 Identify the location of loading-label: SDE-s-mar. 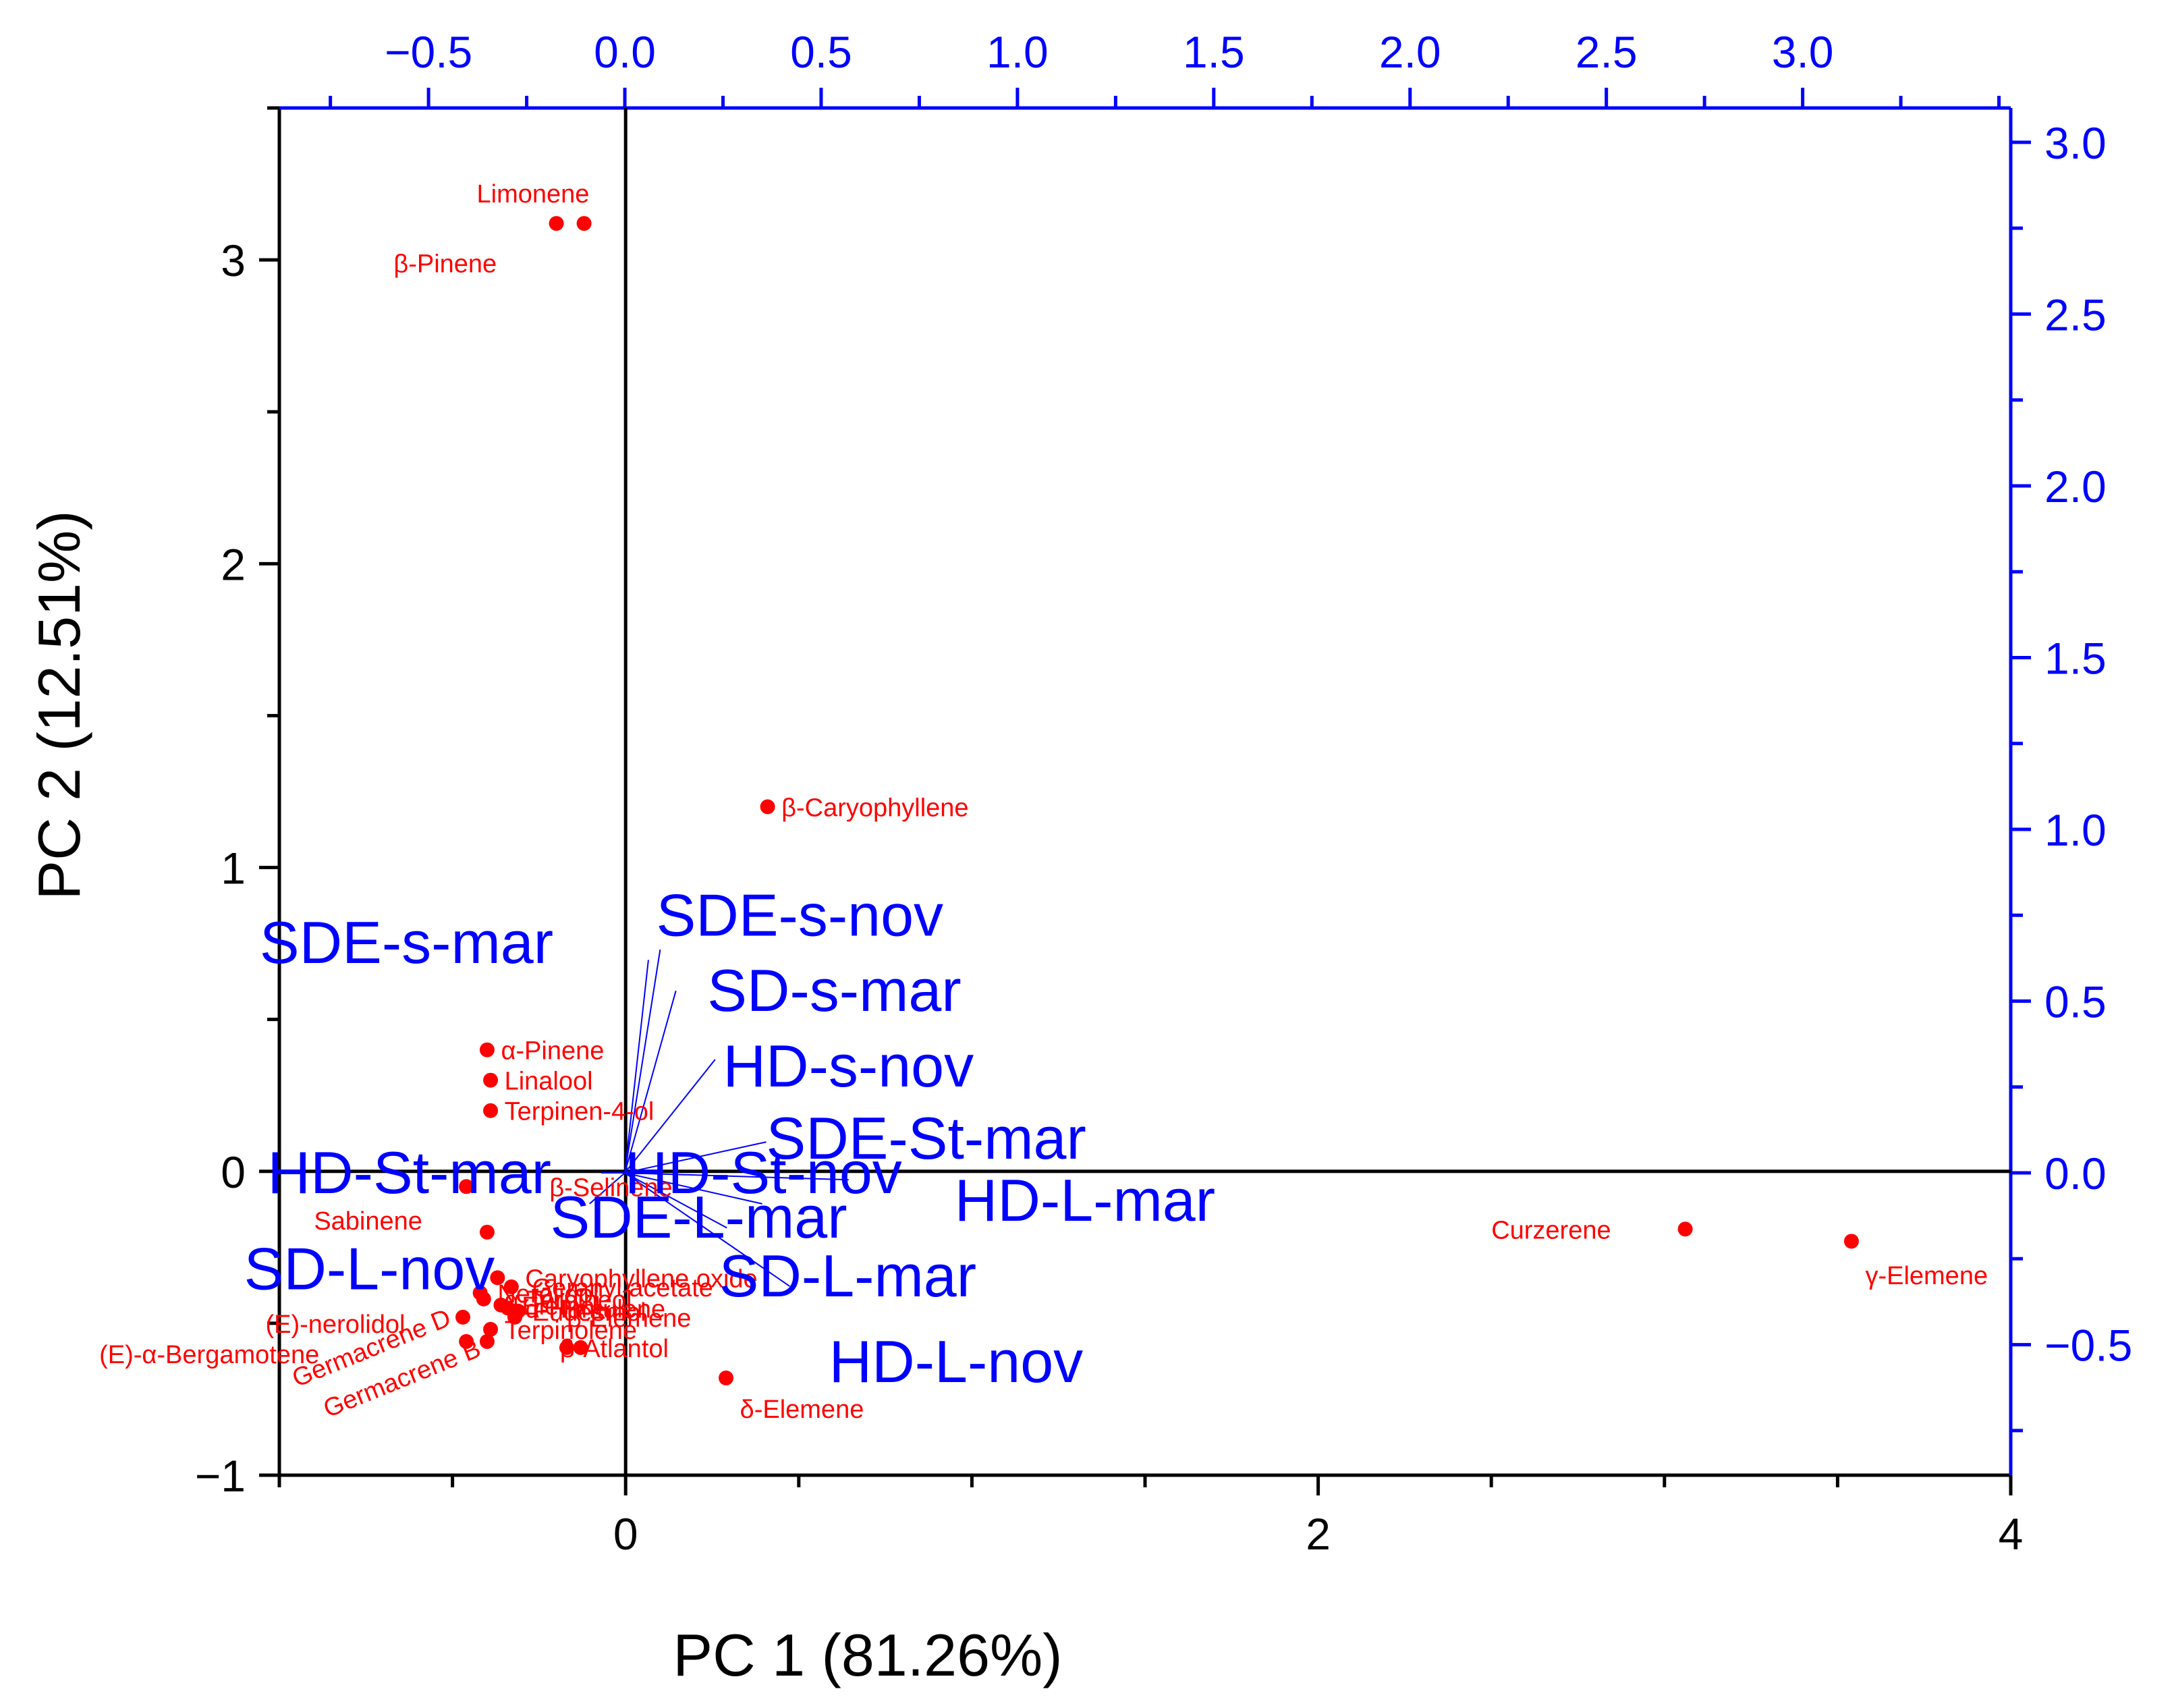
(407, 942).